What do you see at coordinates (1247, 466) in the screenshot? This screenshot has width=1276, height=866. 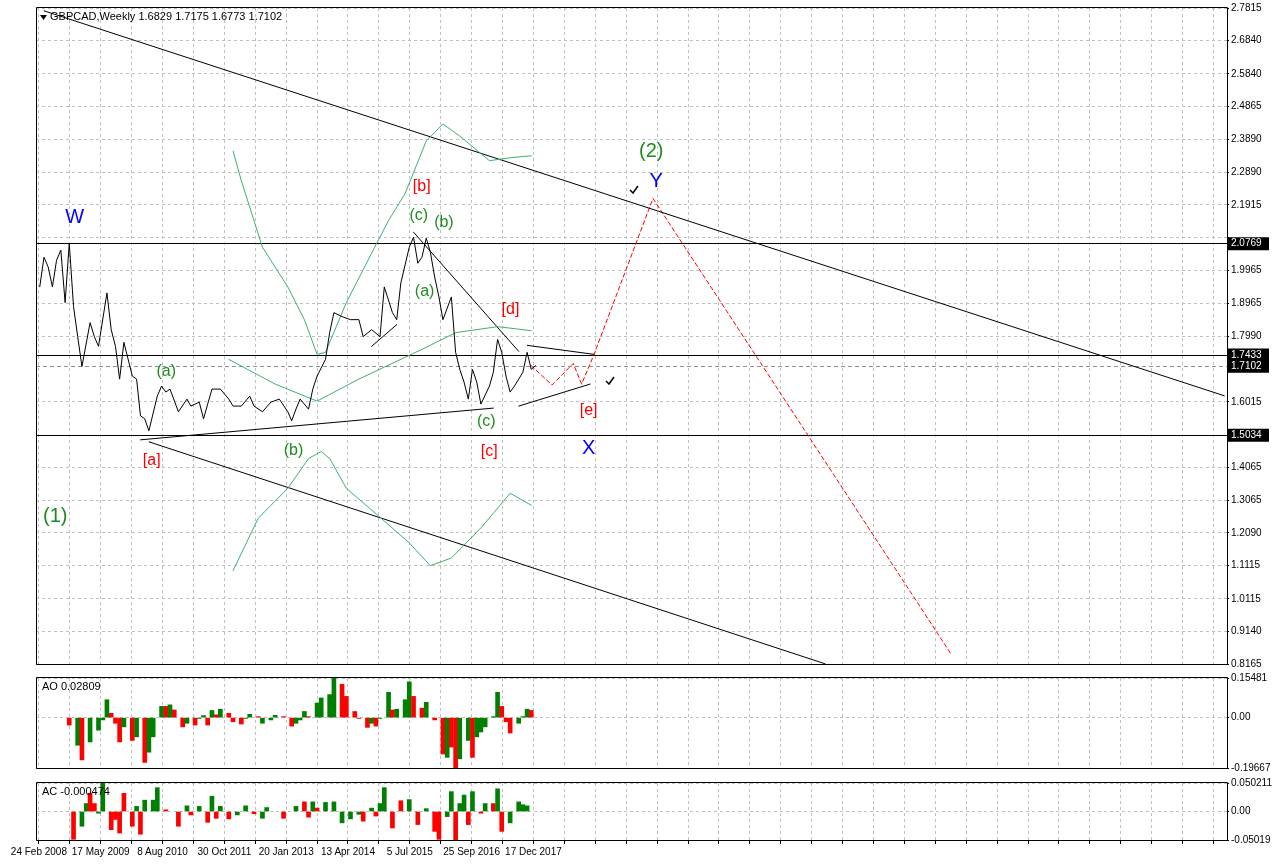 I see `y-tick-label: 1.4065` at bounding box center [1247, 466].